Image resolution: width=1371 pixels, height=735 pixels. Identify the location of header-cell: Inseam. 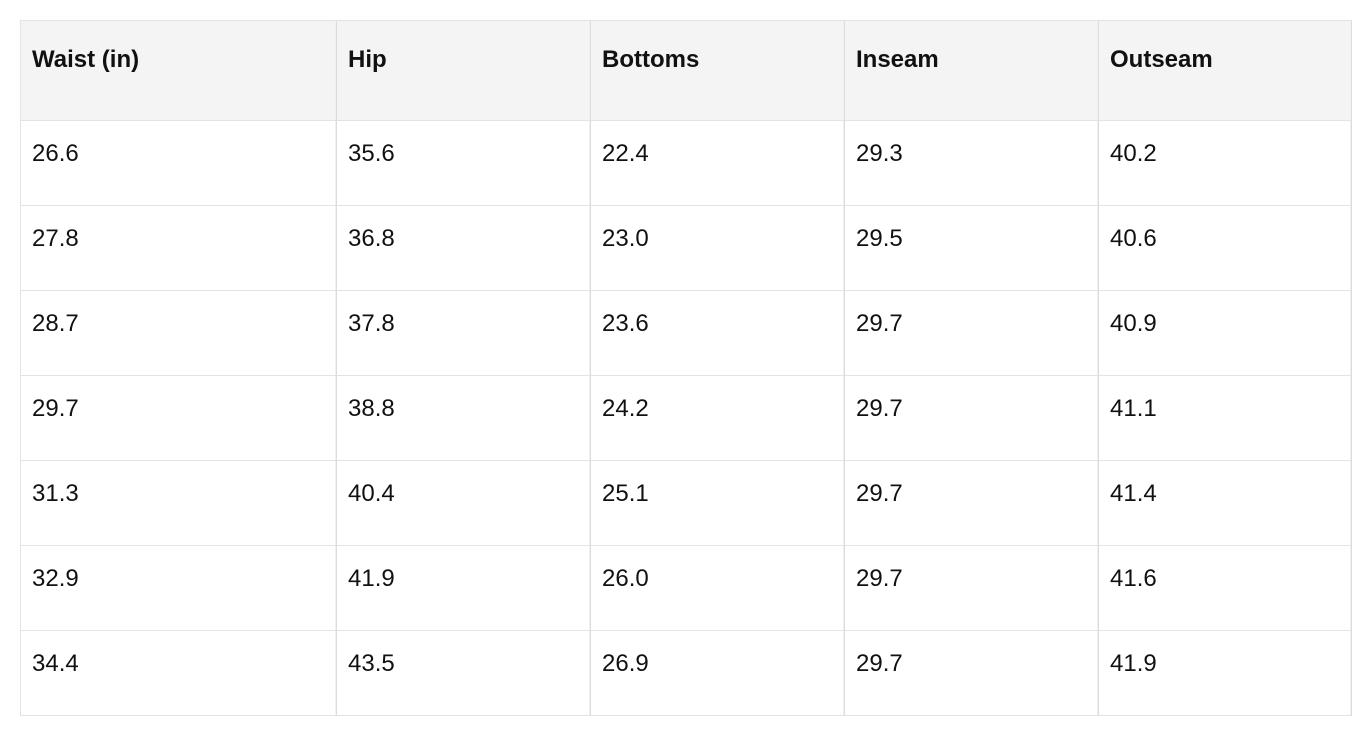
(972, 71).